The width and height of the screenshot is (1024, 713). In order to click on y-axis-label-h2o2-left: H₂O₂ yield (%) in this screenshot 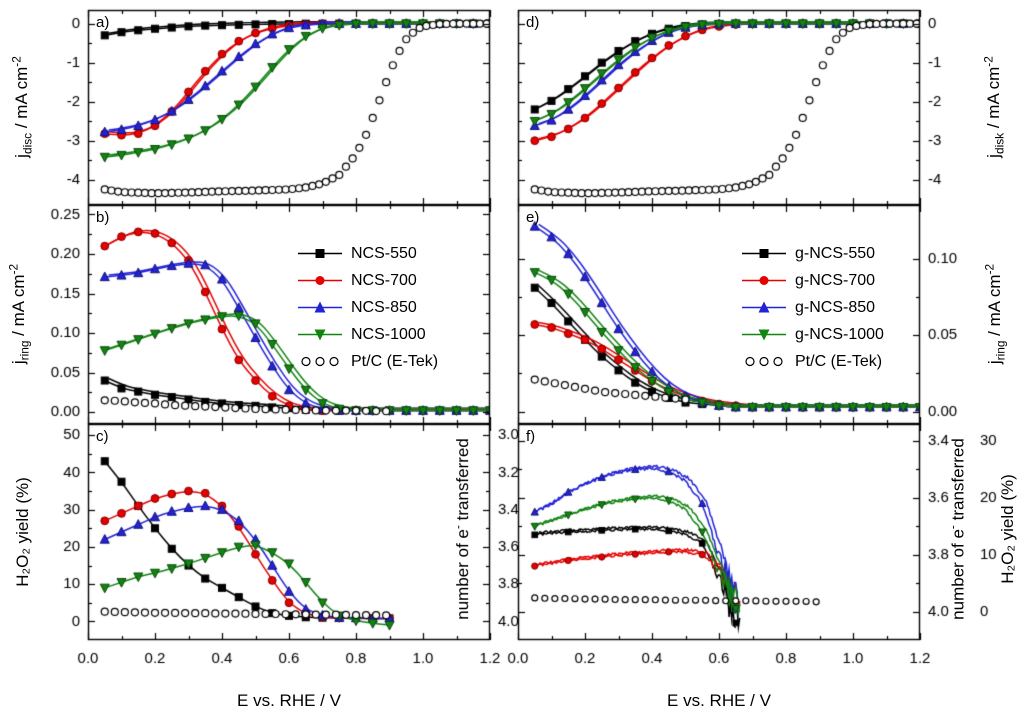, I will do `click(22, 532)`.